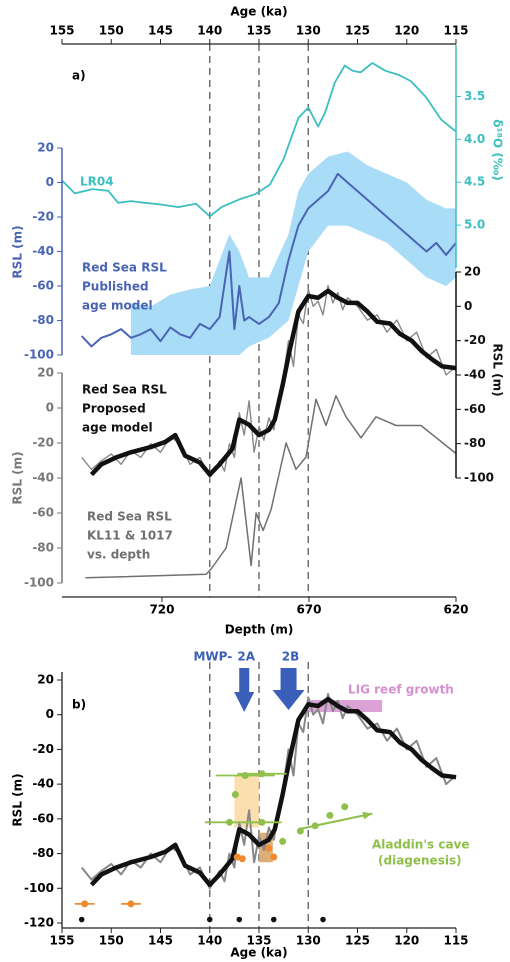 The width and height of the screenshot is (510, 962). I want to click on series-label: LR04, so click(97, 182).